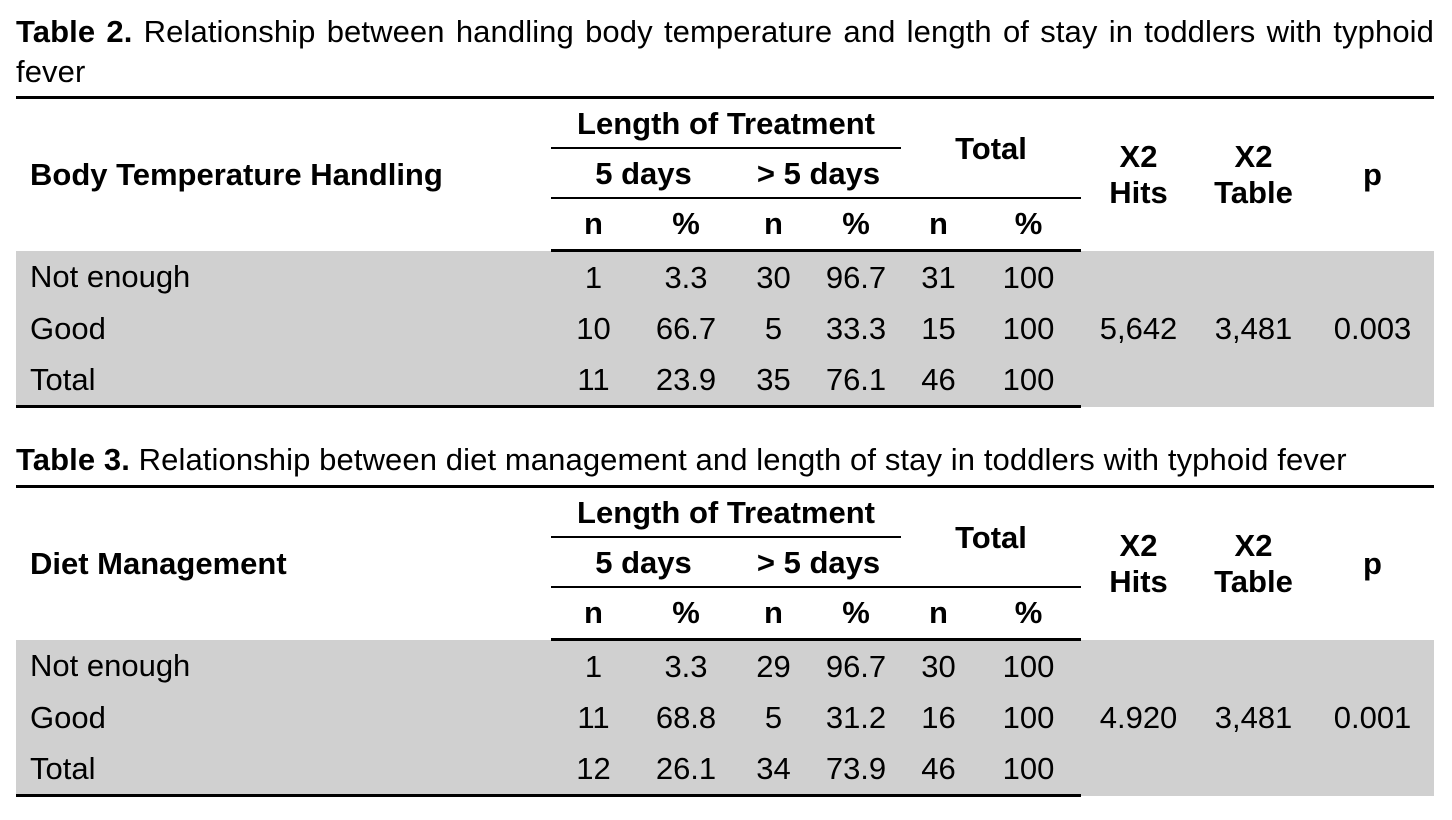 This screenshot has width=1452, height=820. I want to click on table-row: Good 11 68.8 5 31.2 16 100, so click(725, 717).